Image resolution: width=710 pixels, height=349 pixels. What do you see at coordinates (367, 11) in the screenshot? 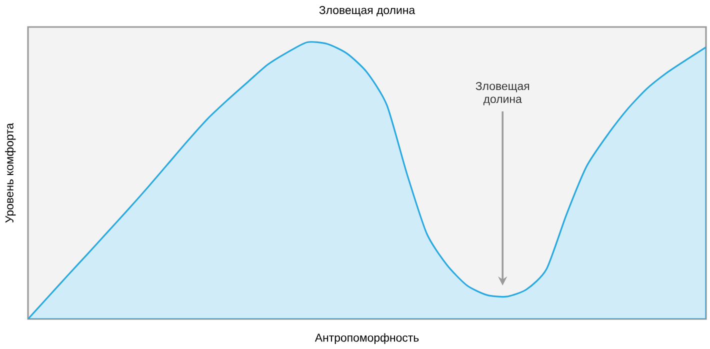
I see `chart-title: Зловещая долина` at bounding box center [367, 11].